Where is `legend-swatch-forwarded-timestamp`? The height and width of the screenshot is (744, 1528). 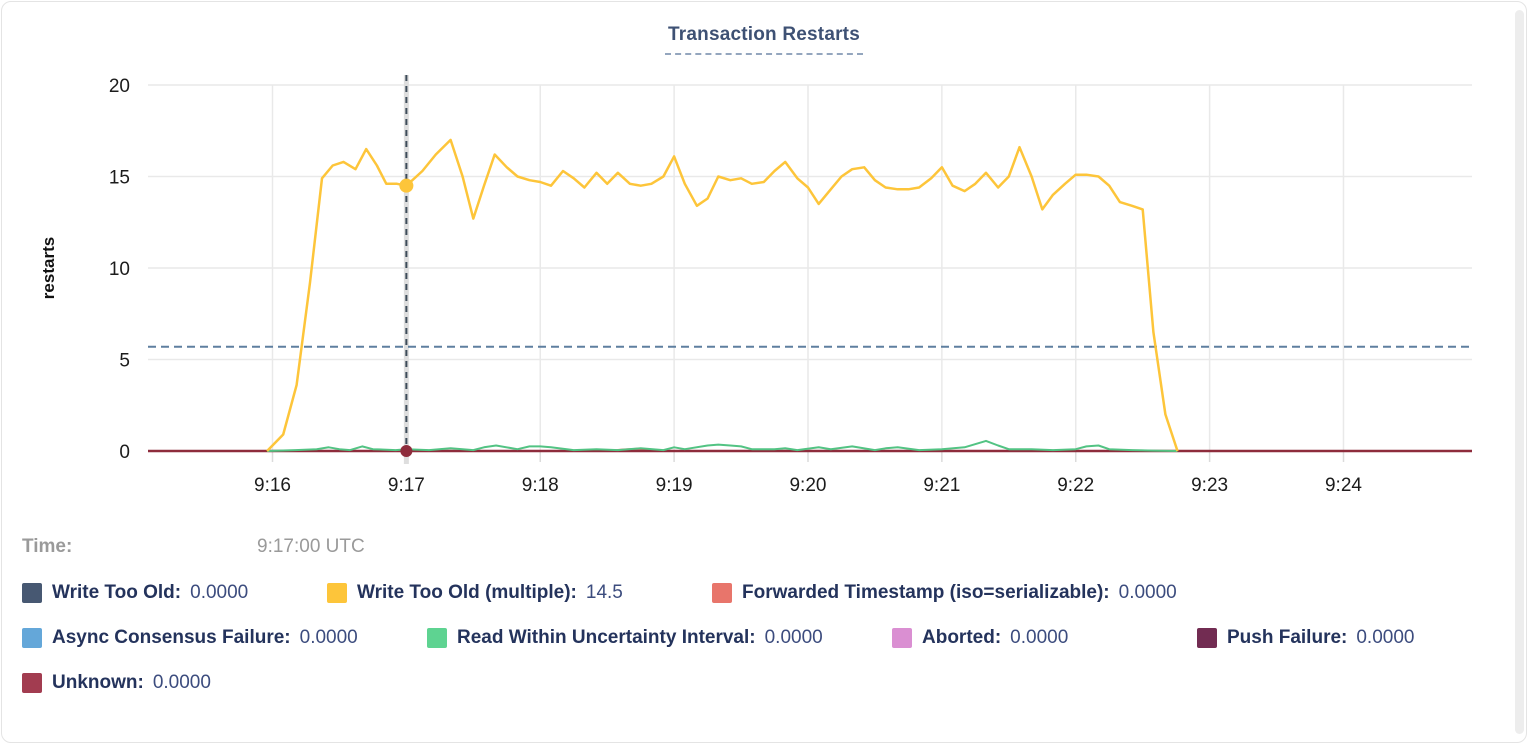 legend-swatch-forwarded-timestamp is located at coordinates (722, 593).